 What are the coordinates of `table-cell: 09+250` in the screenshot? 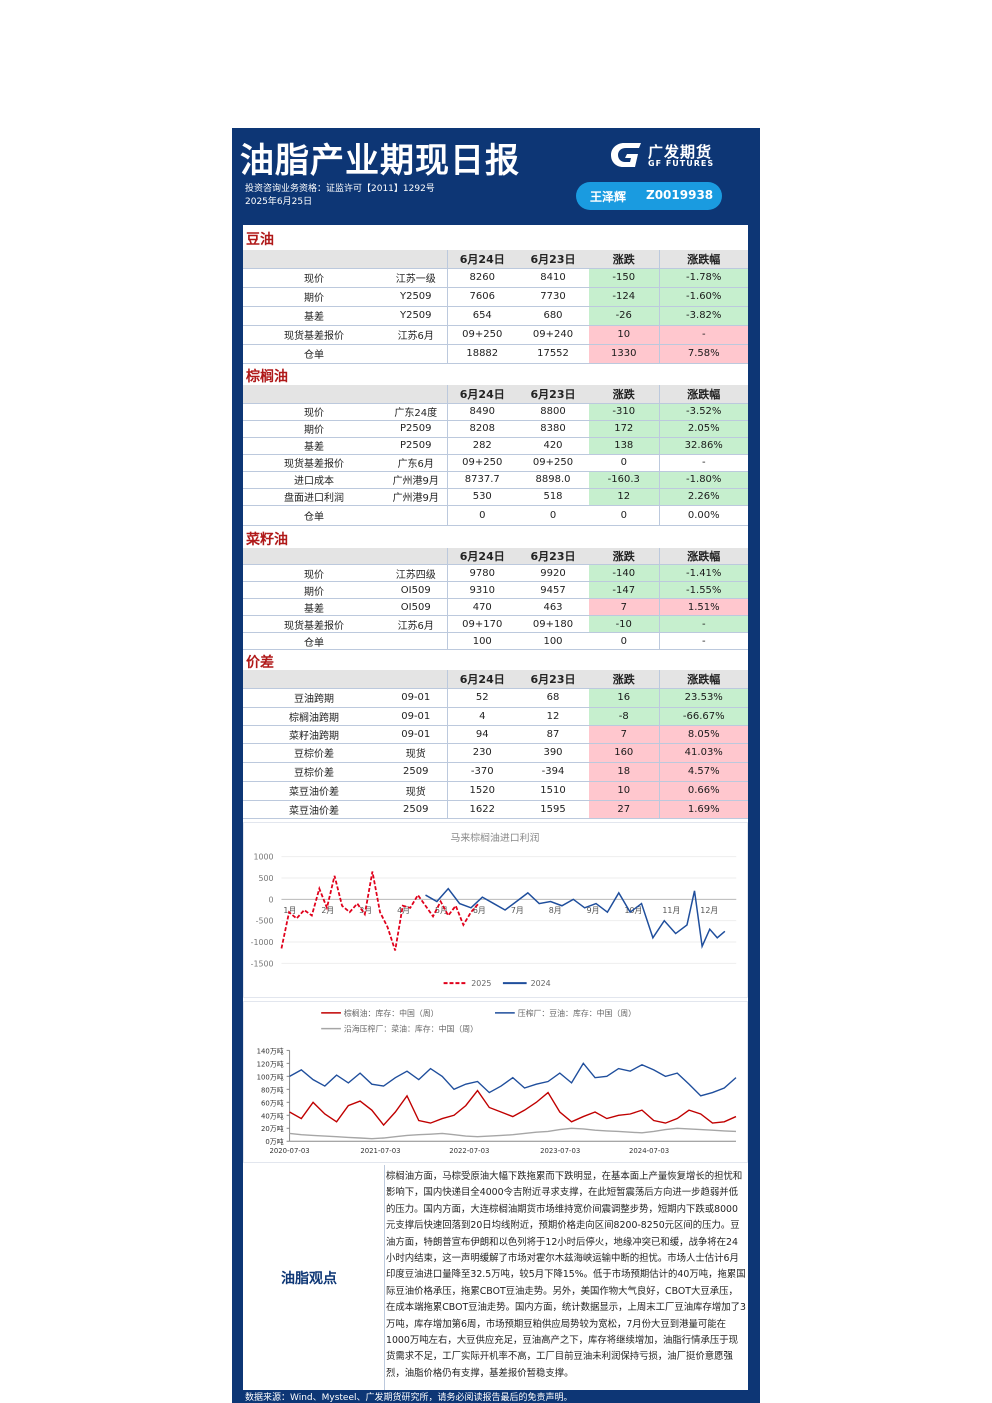 It's located at (482, 335).